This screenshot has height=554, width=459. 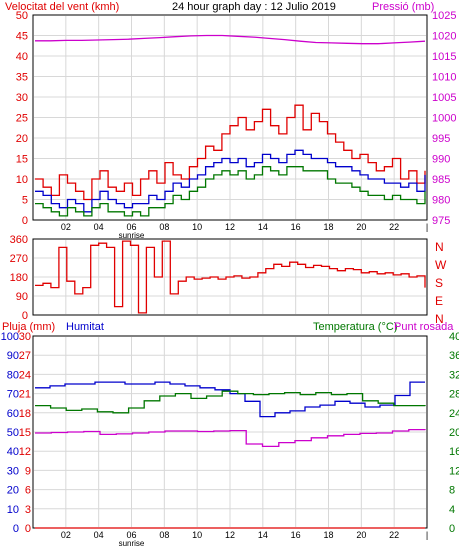 I want to click on humidity-axis-title: Humitat, so click(x=85, y=327).